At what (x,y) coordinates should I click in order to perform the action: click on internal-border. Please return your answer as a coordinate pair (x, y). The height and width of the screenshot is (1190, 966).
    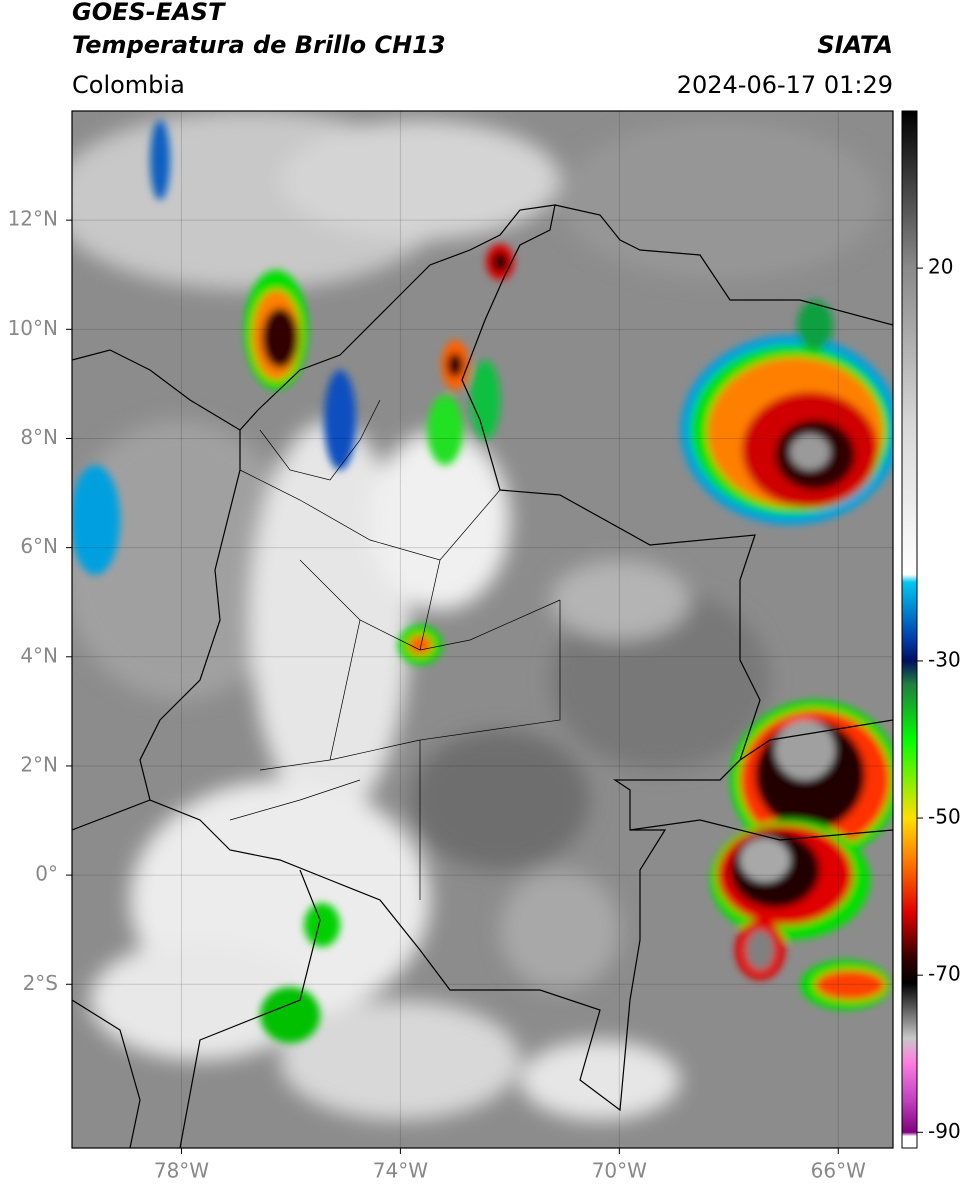
    Looking at the image, I should click on (395, 649).